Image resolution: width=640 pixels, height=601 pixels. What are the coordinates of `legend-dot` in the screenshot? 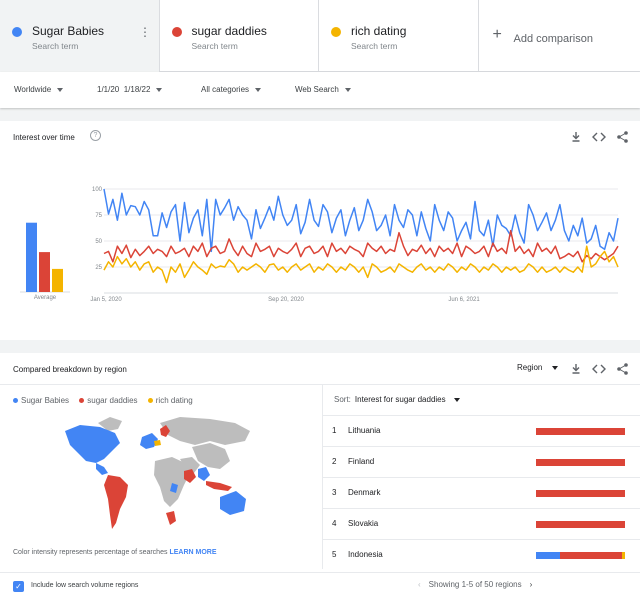 It's located at (150, 401).